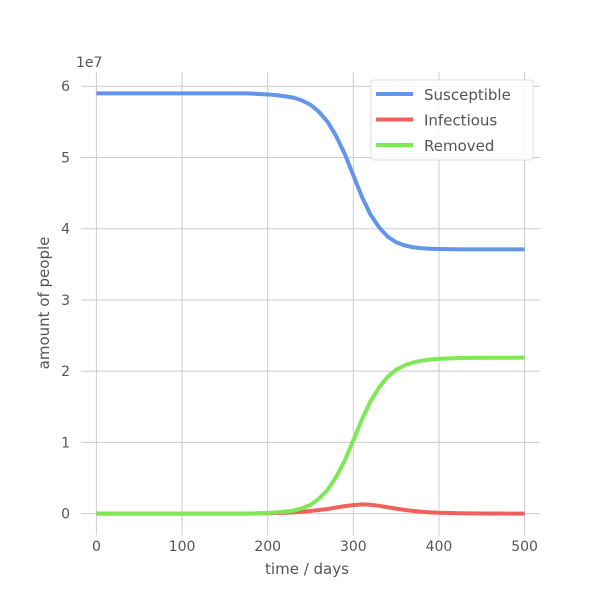  What do you see at coordinates (65, 372) in the screenshot?
I see `y-tick-label: 2` at bounding box center [65, 372].